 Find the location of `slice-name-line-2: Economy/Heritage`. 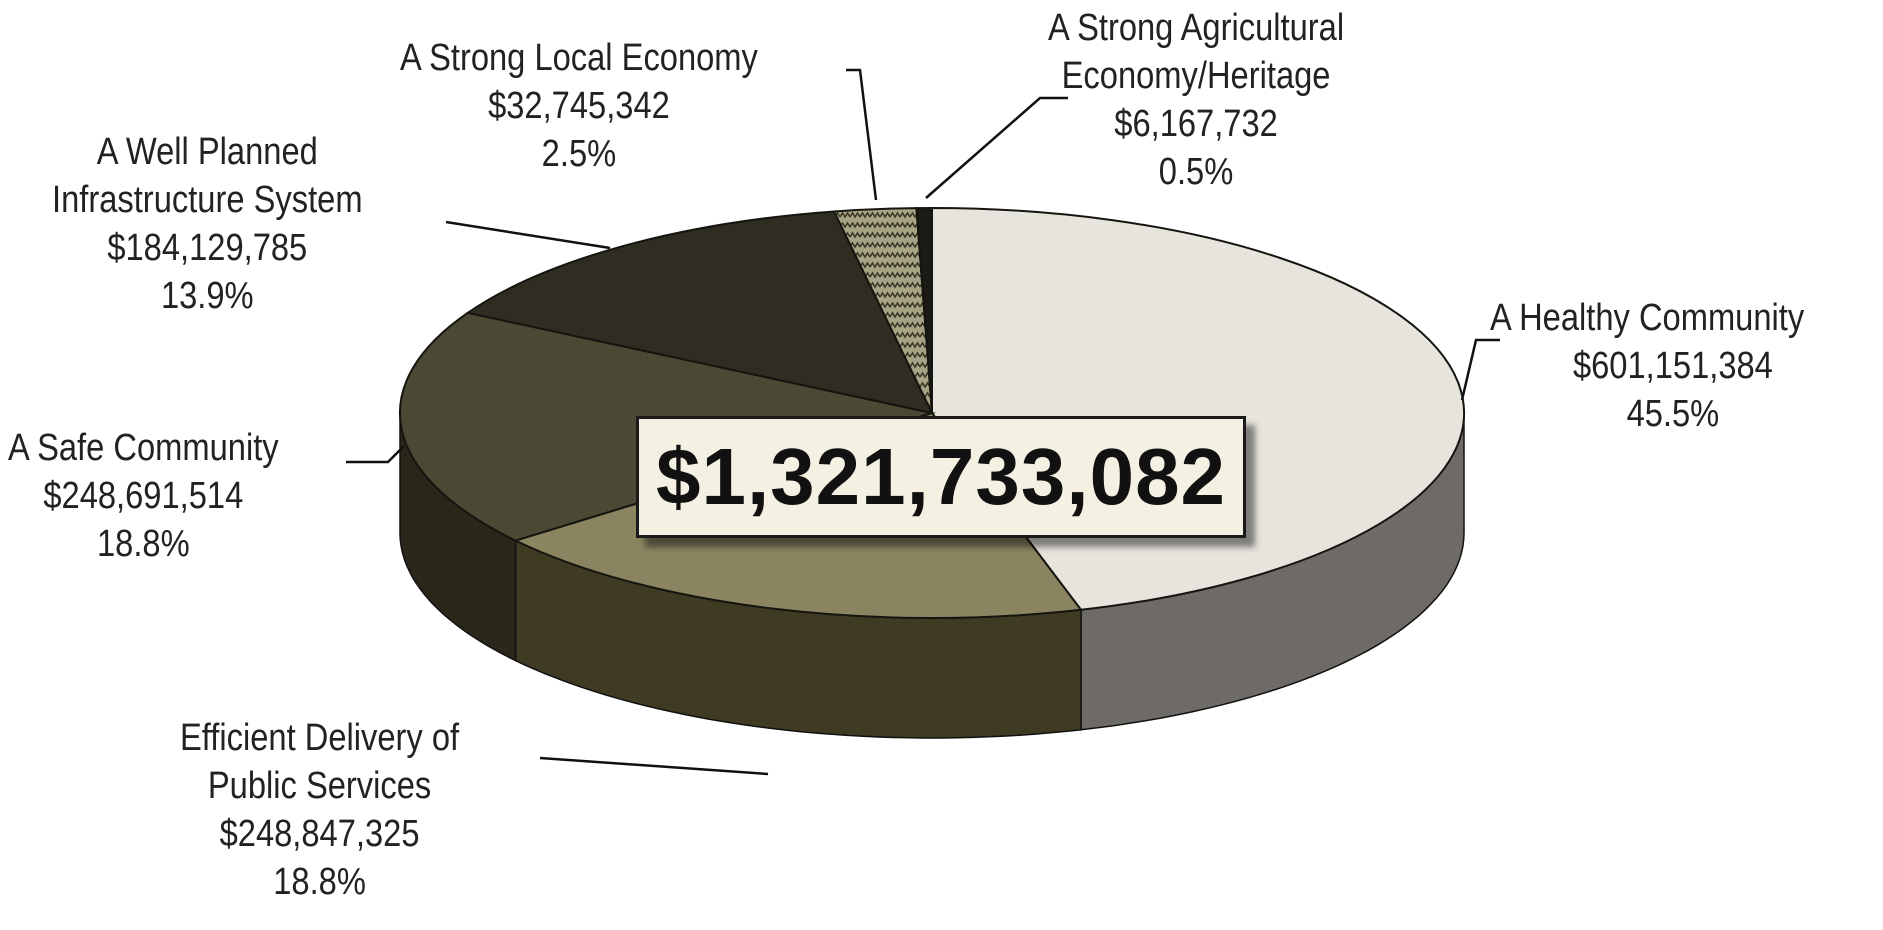

slice-name-line-2: Economy/Heritage is located at coordinates (1196, 76).